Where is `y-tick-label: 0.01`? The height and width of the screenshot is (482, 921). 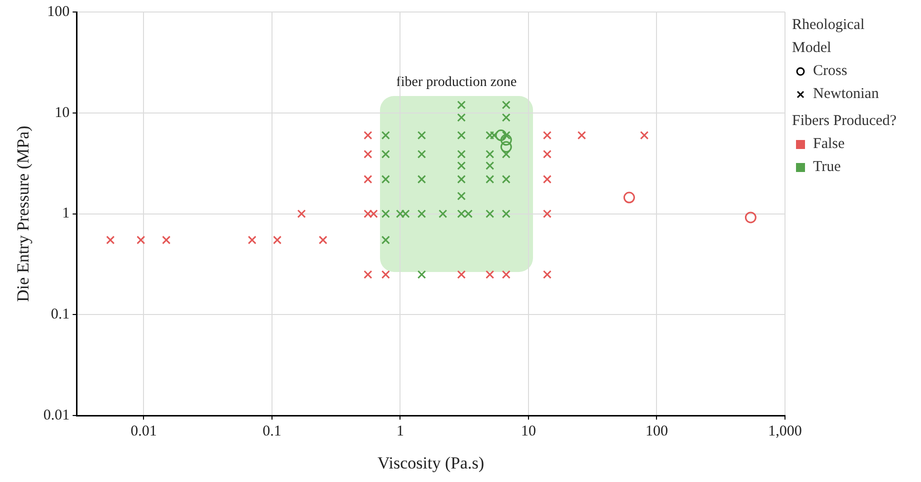 y-tick-label: 0.01 is located at coordinates (56, 416).